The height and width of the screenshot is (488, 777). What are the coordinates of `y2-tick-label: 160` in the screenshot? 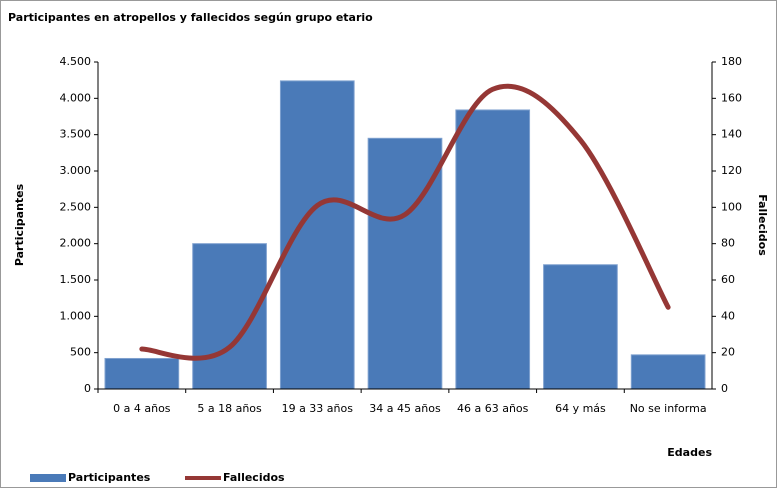 It's located at (731, 97).